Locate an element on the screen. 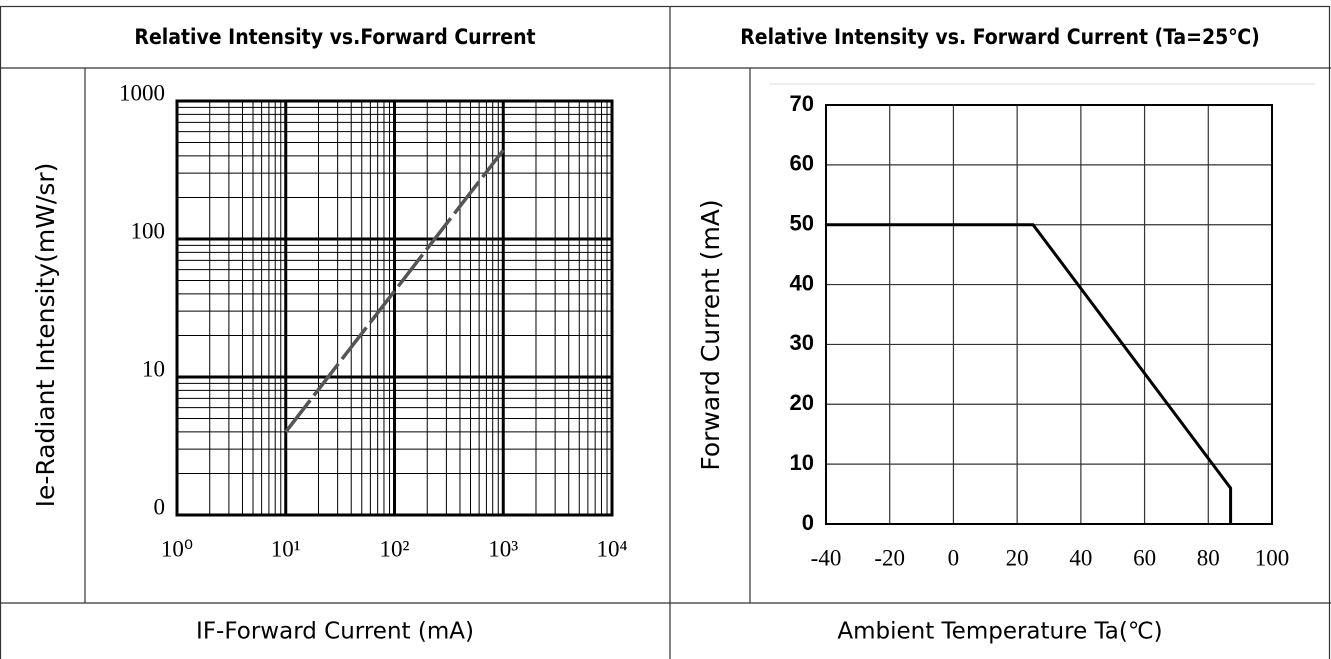  x-tick-label: -40 is located at coordinates (826, 557).